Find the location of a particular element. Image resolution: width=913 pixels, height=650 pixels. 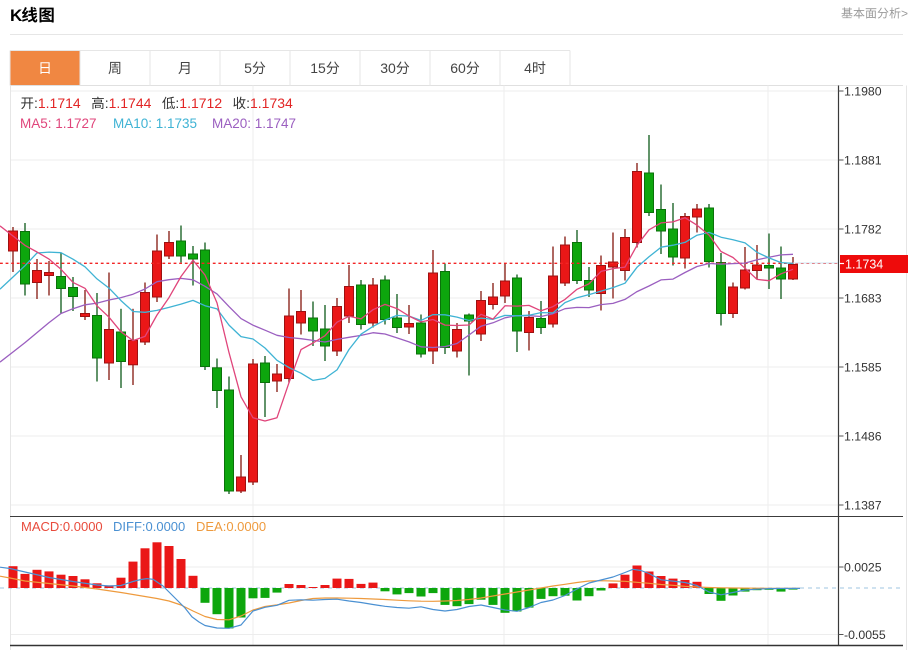

svg-text: -0.0055 is located at coordinates (865, 635).